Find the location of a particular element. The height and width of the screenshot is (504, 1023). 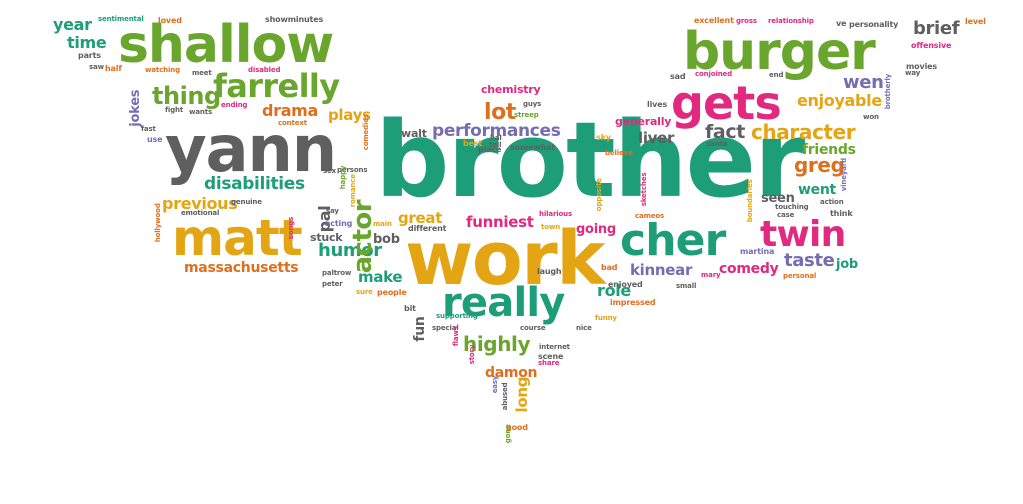

word-twin: twin is located at coordinates (803, 234).